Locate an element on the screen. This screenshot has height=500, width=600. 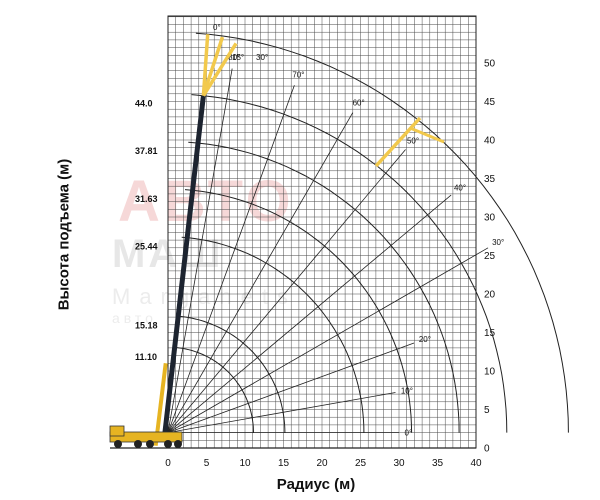
angle-label: 60° is located at coordinates (359, 103).